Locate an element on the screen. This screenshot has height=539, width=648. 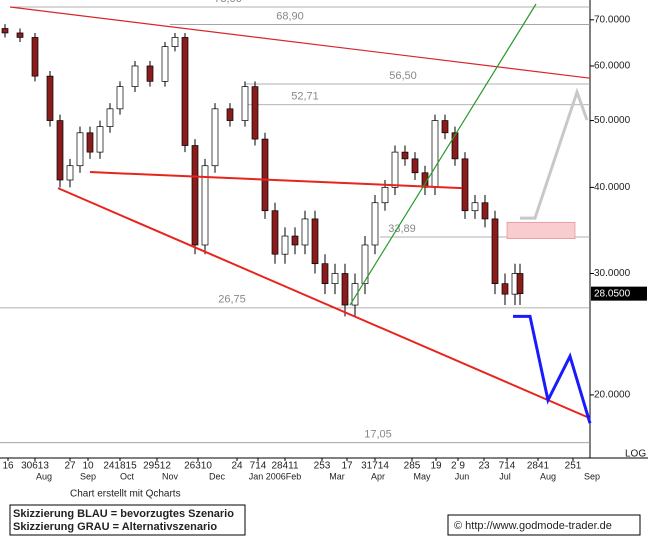
log-label: LOG is located at coordinates (635, 454).